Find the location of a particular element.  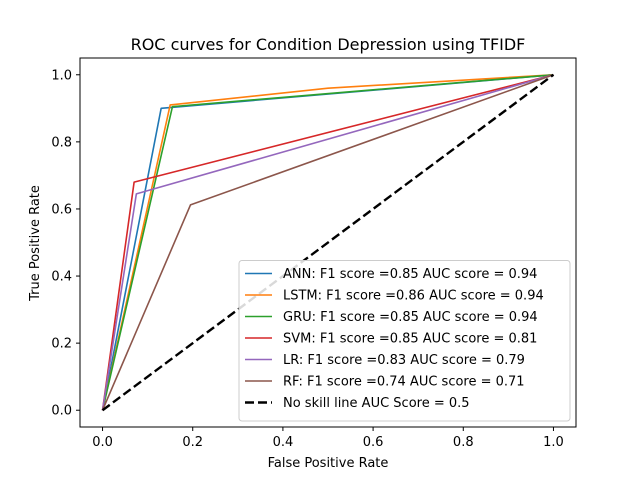

y-tick-label: 1.0 is located at coordinates (61, 75).